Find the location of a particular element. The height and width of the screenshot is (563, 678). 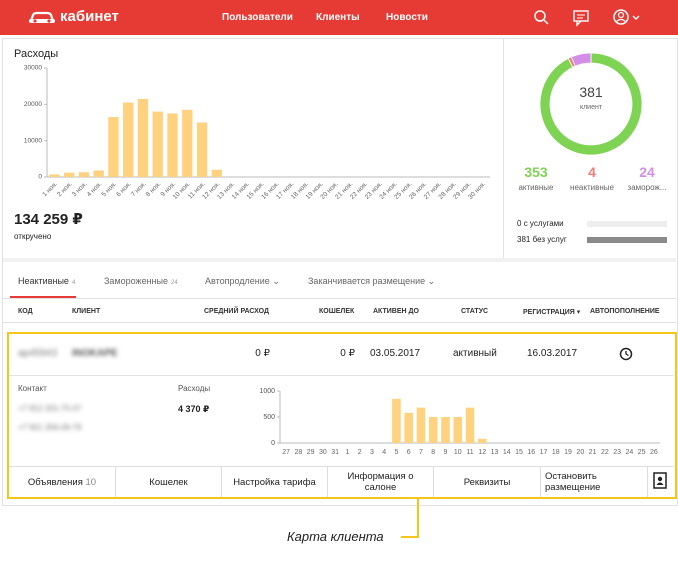

tab: Заканчивается размещение ⌄ is located at coordinates (372, 281).